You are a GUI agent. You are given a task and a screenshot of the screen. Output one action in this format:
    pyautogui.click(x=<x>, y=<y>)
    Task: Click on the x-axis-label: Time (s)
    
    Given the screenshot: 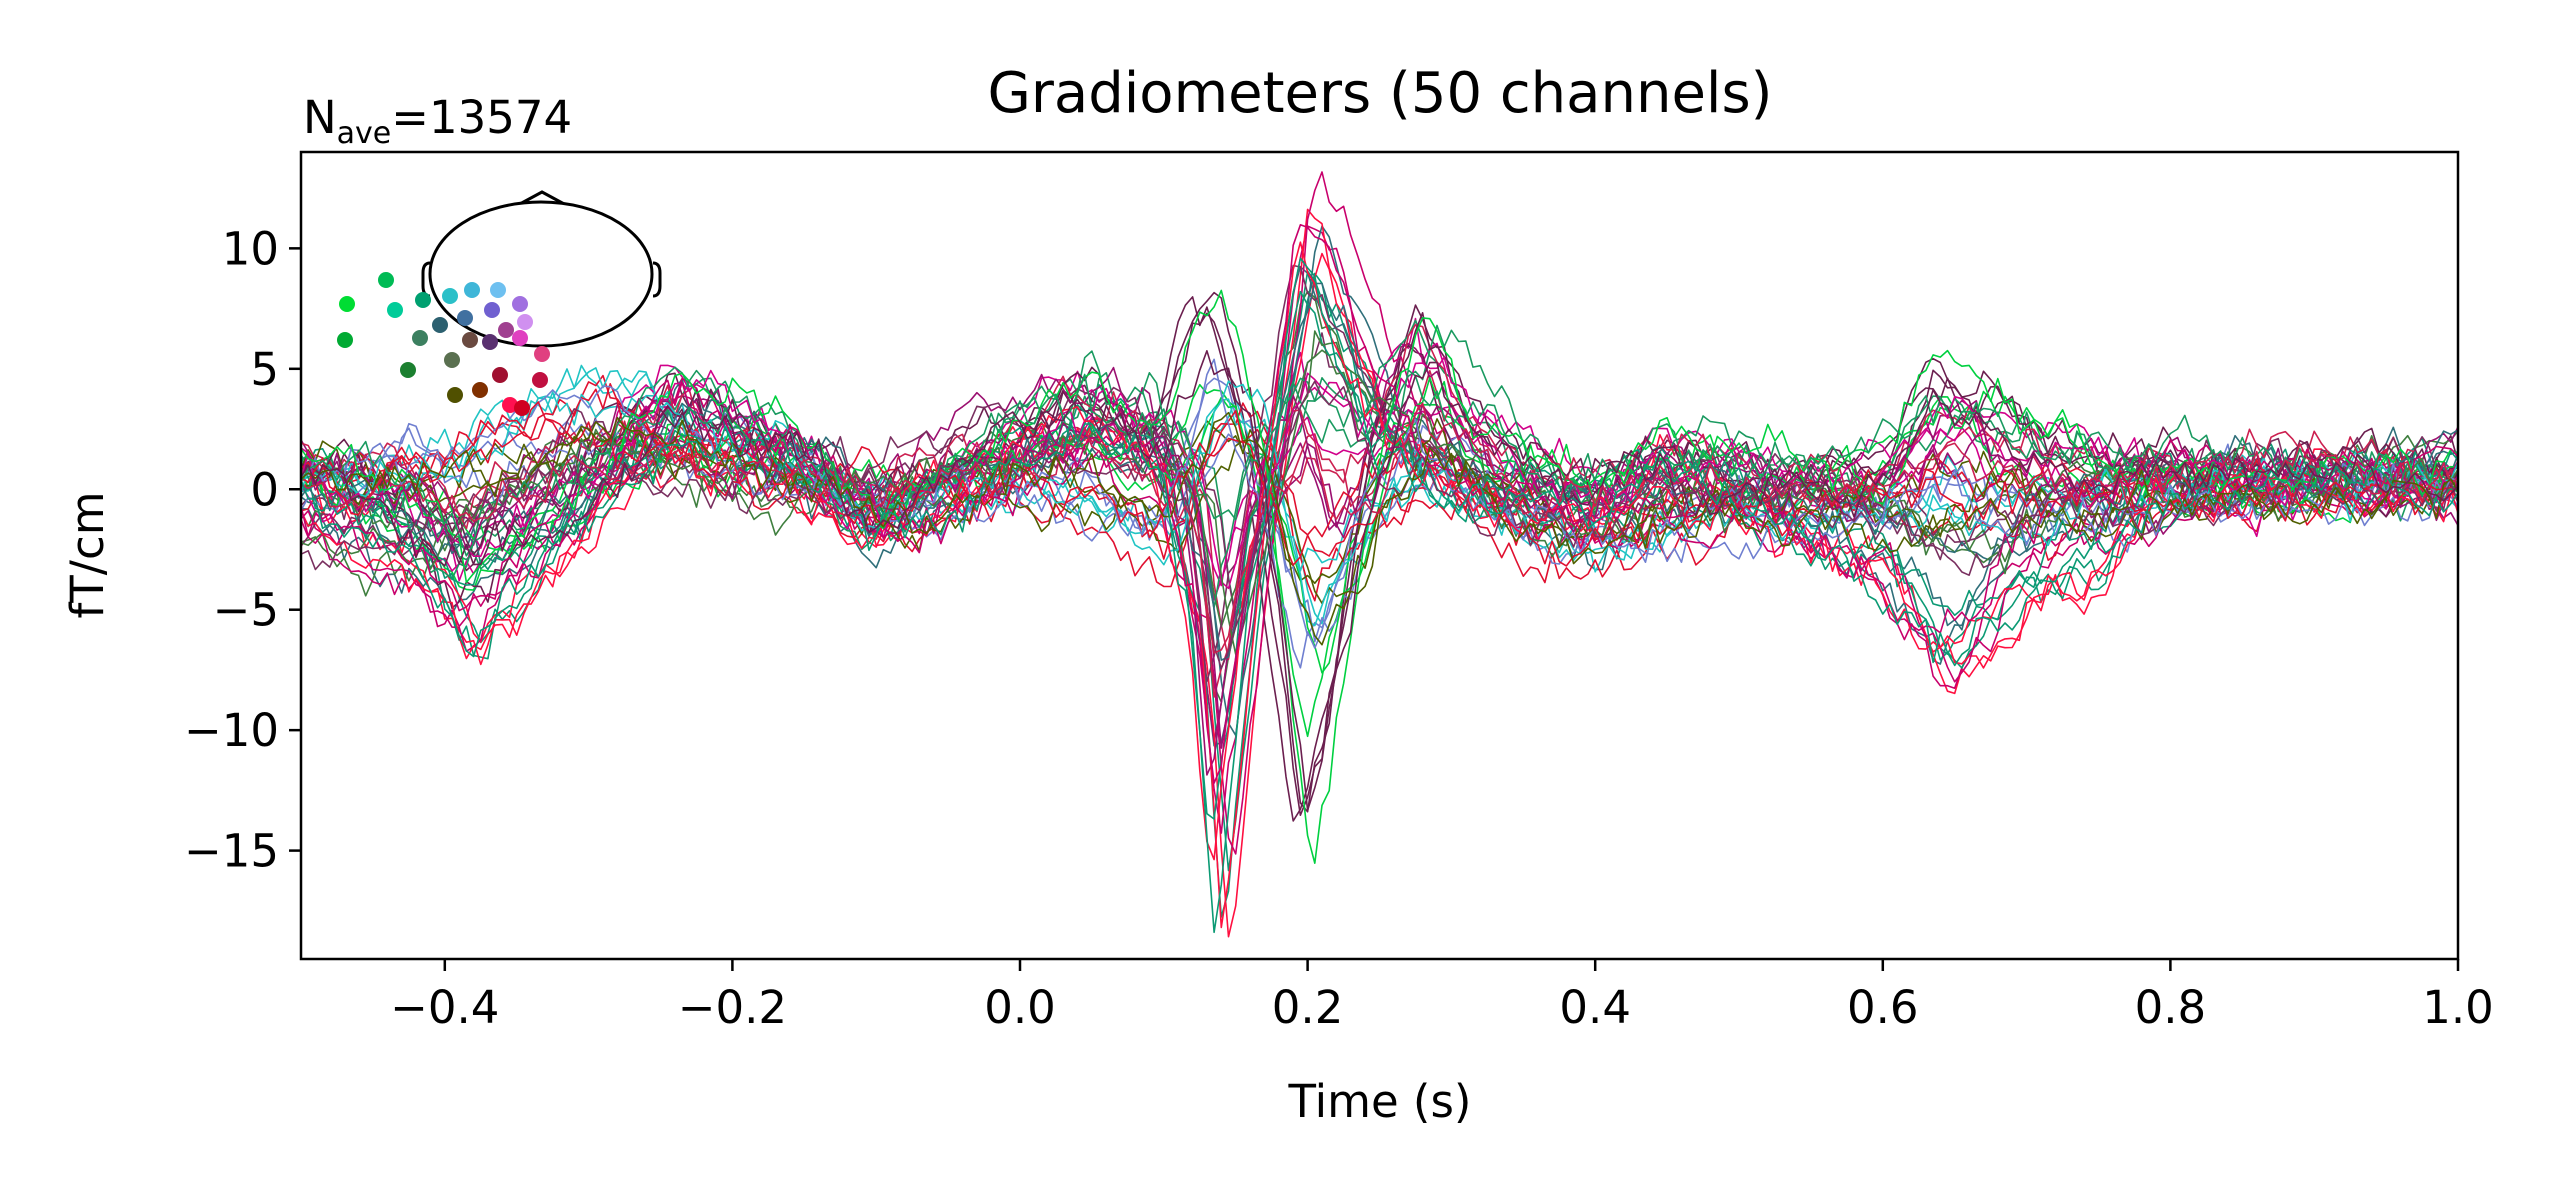 What is the action you would take?
    pyautogui.click(x=1380, y=1101)
    